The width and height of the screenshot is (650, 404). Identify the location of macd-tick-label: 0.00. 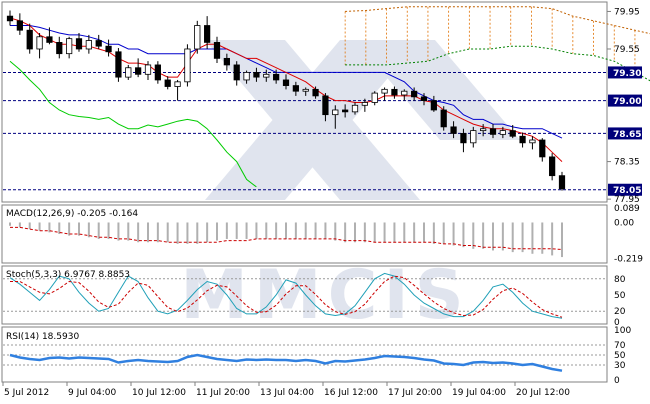
(624, 223).